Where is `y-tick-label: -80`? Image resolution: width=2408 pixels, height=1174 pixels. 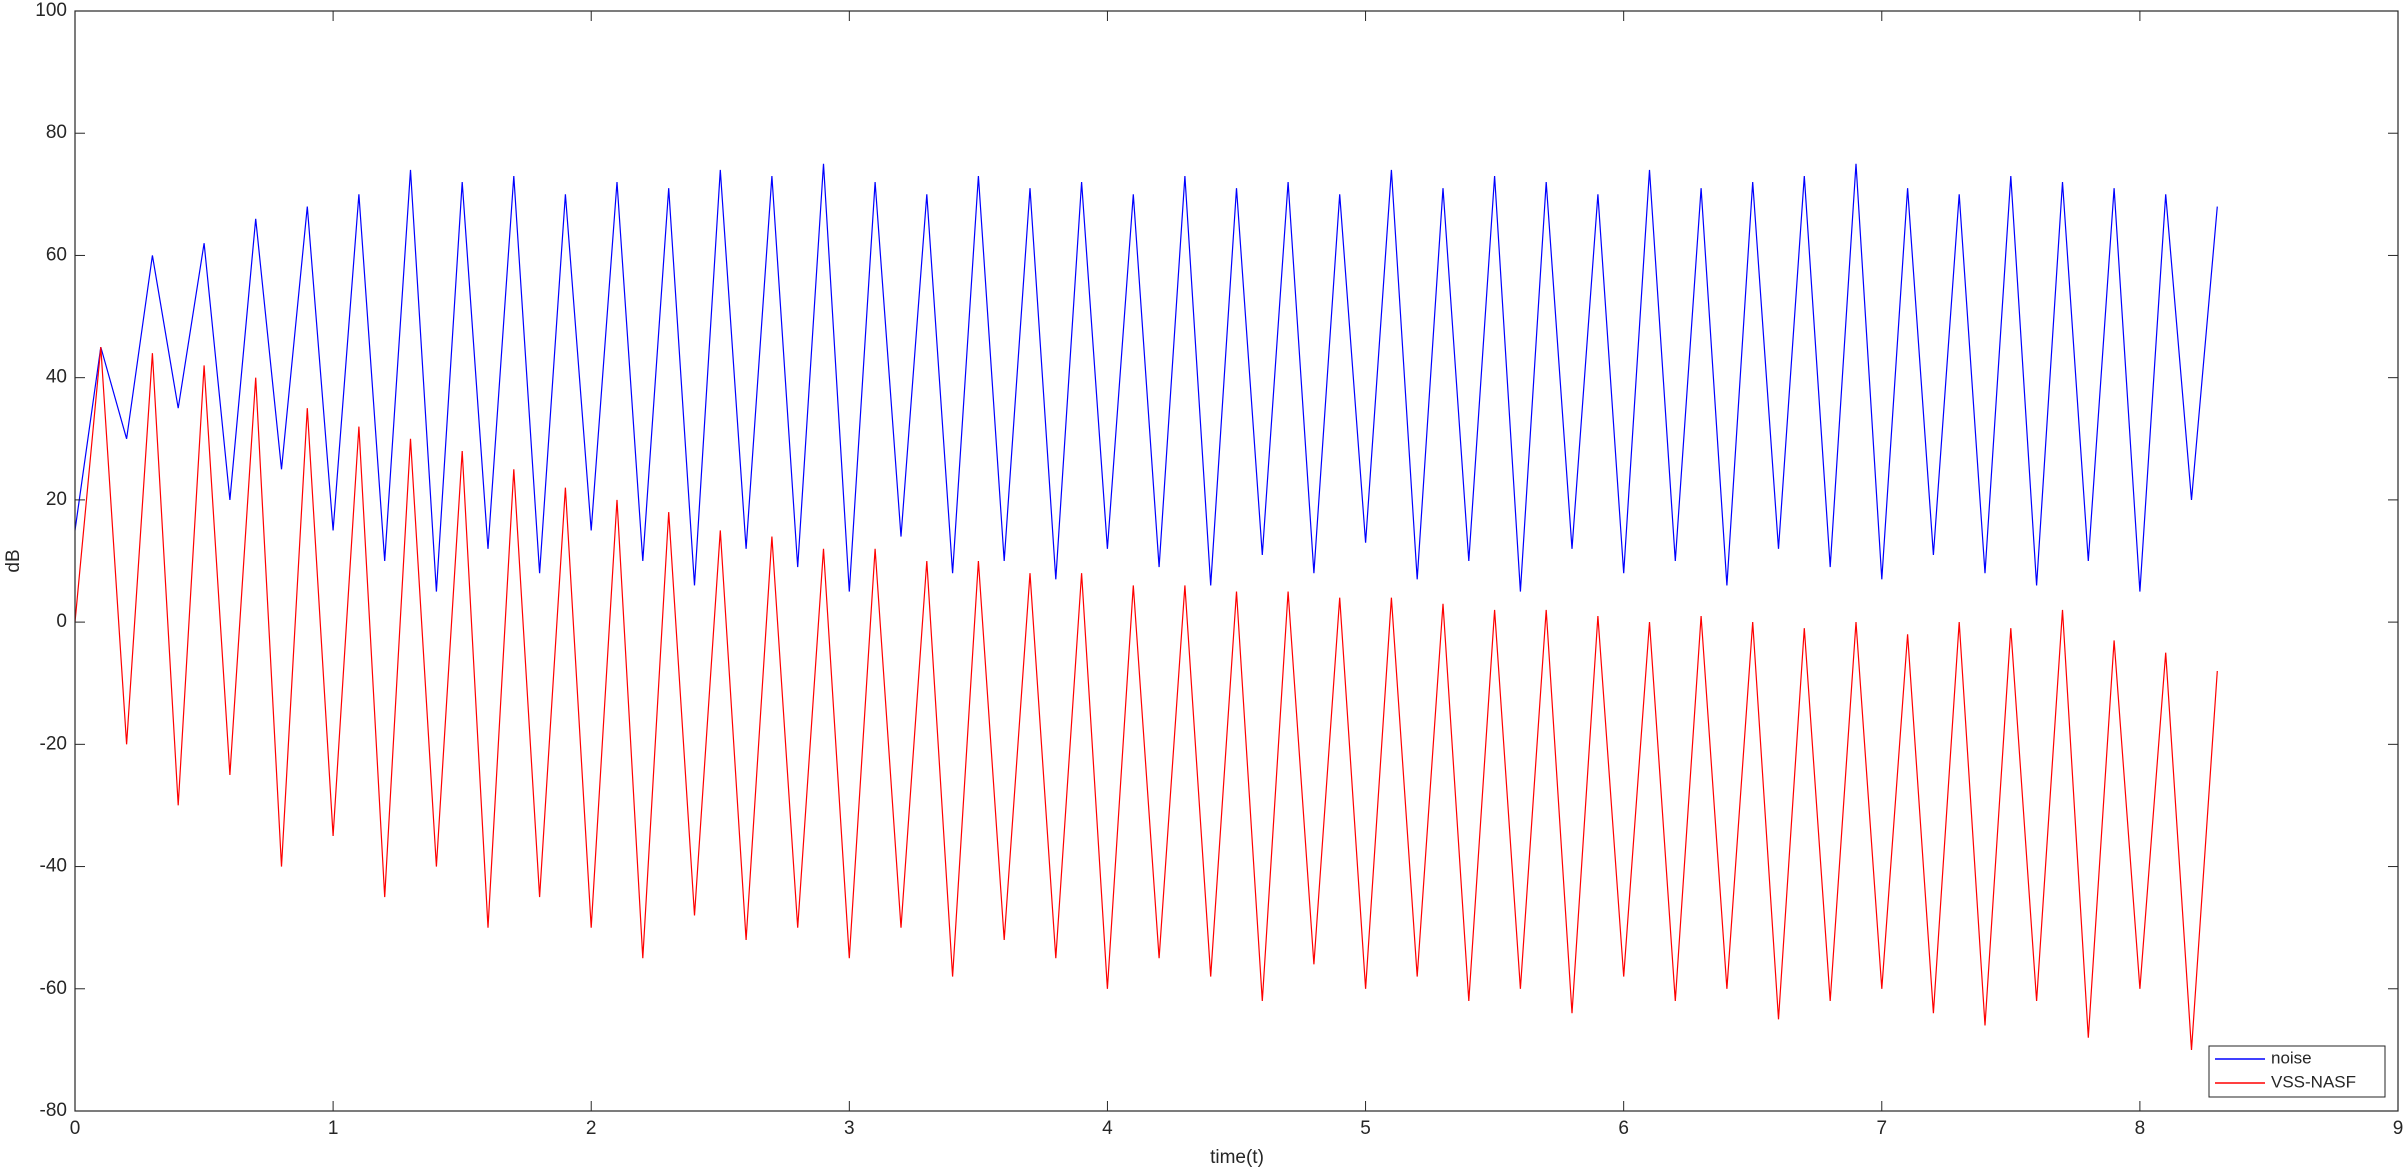
y-tick-label: -80 is located at coordinates (53, 1110).